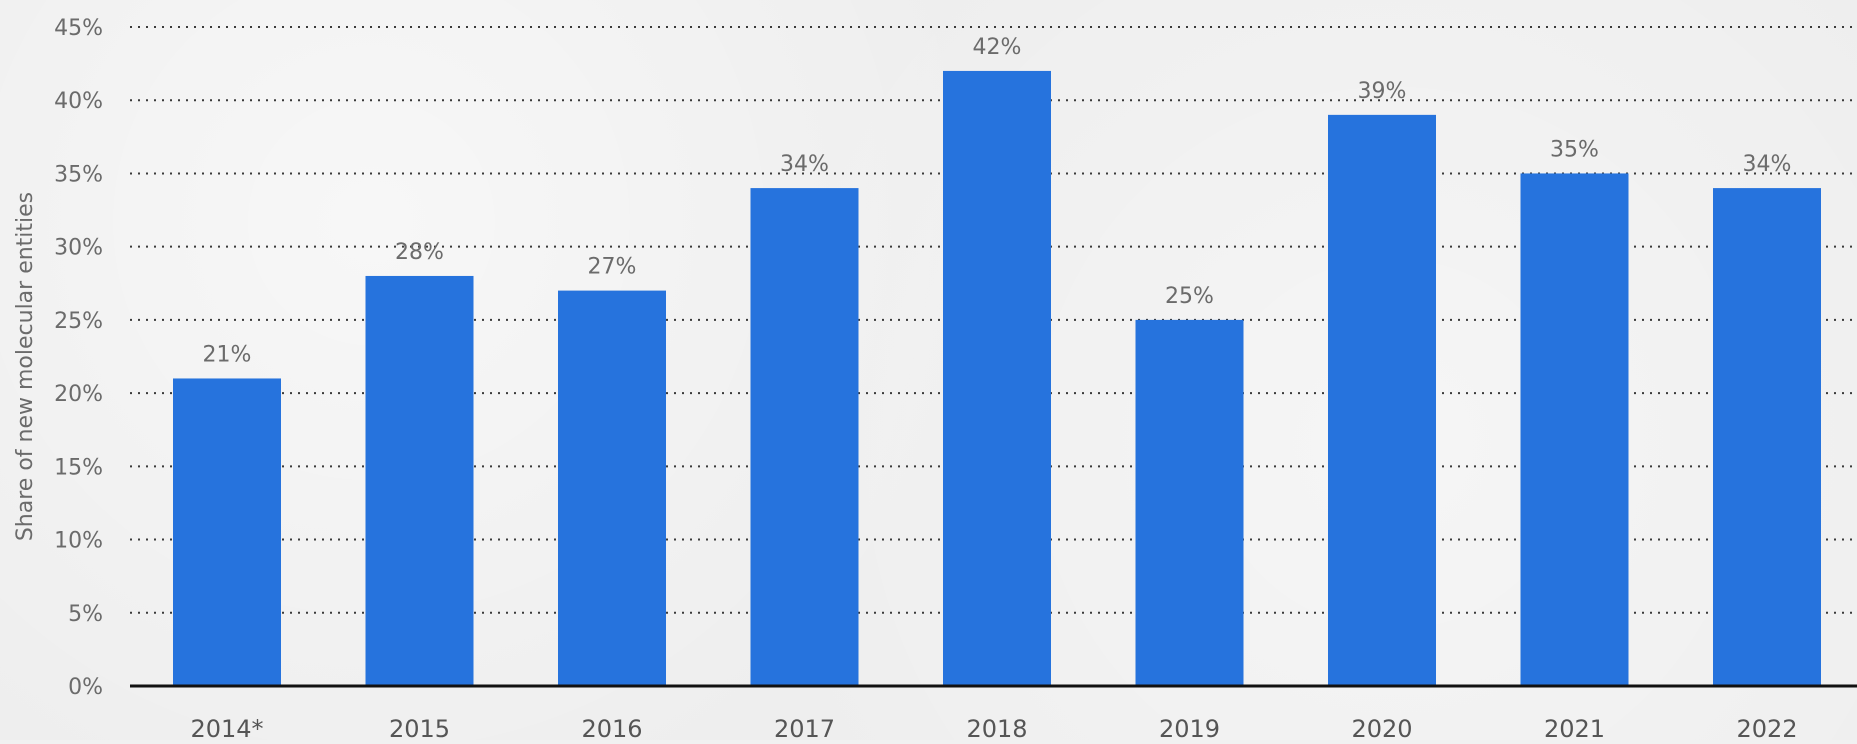  I want to click on y-tick-label: 20%, so click(78, 394).